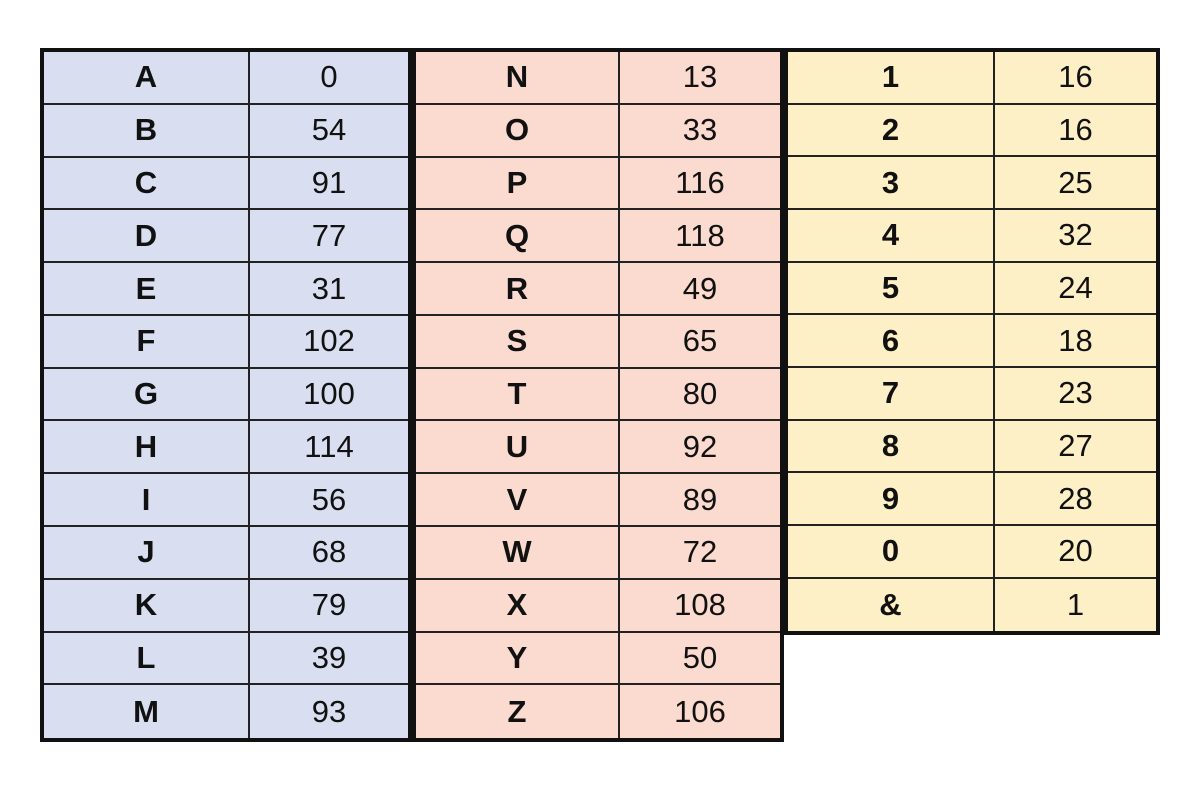  I want to click on value-cell: 72, so click(700, 553).